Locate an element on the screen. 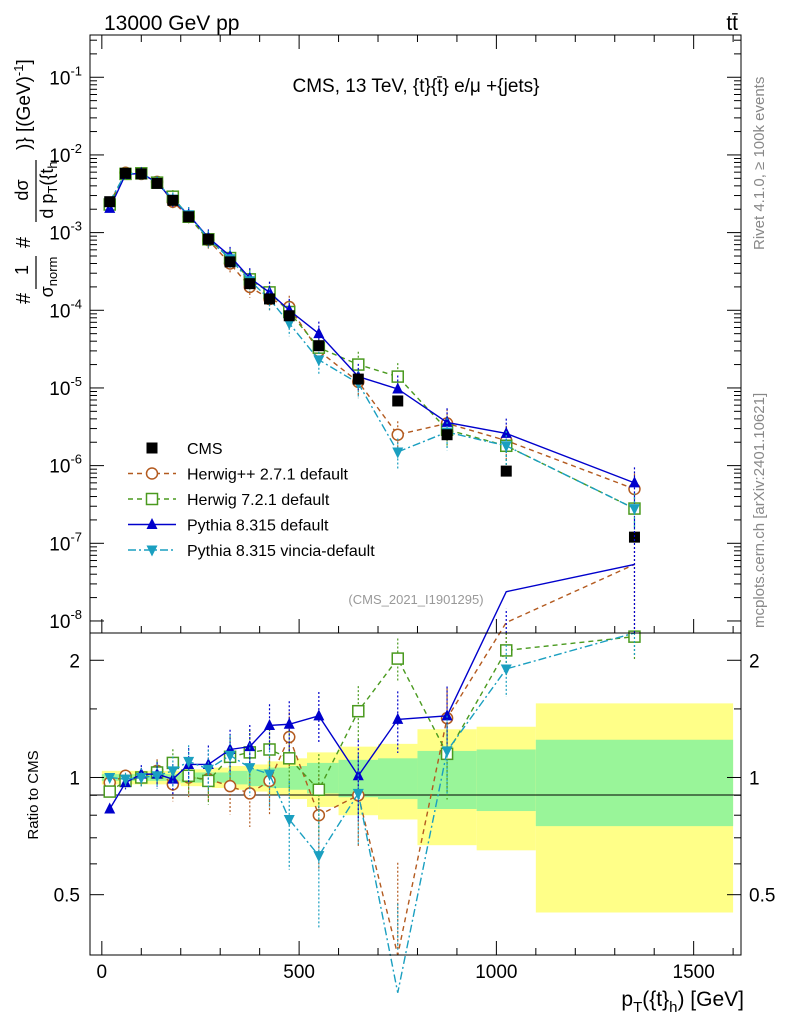  mcplots-url-label: mcplots.cern.ch [arXiv:2401.10621] is located at coordinates (759, 510).